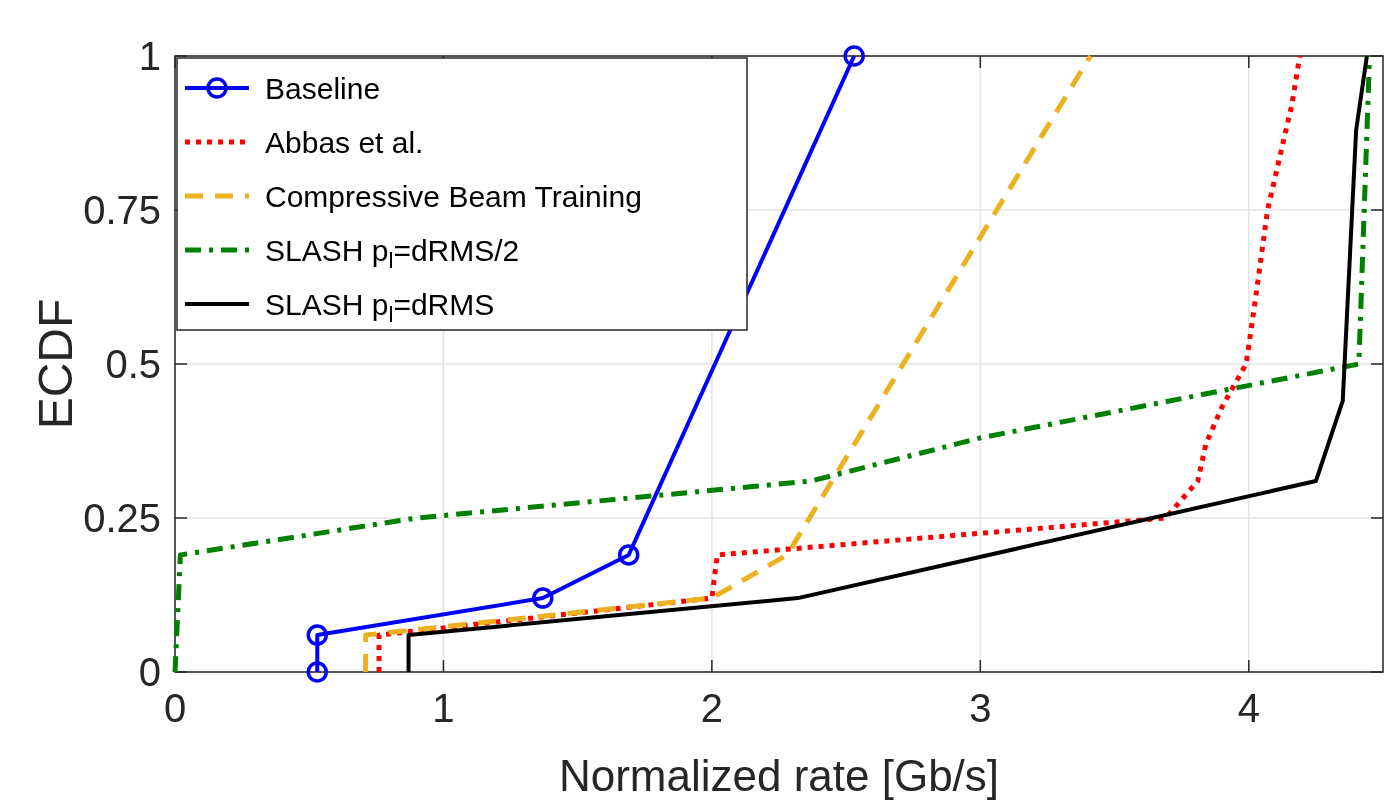 Image resolution: width=1394 pixels, height=809 pixels. What do you see at coordinates (55, 364) in the screenshot?
I see `y-axis-title: ECDF` at bounding box center [55, 364].